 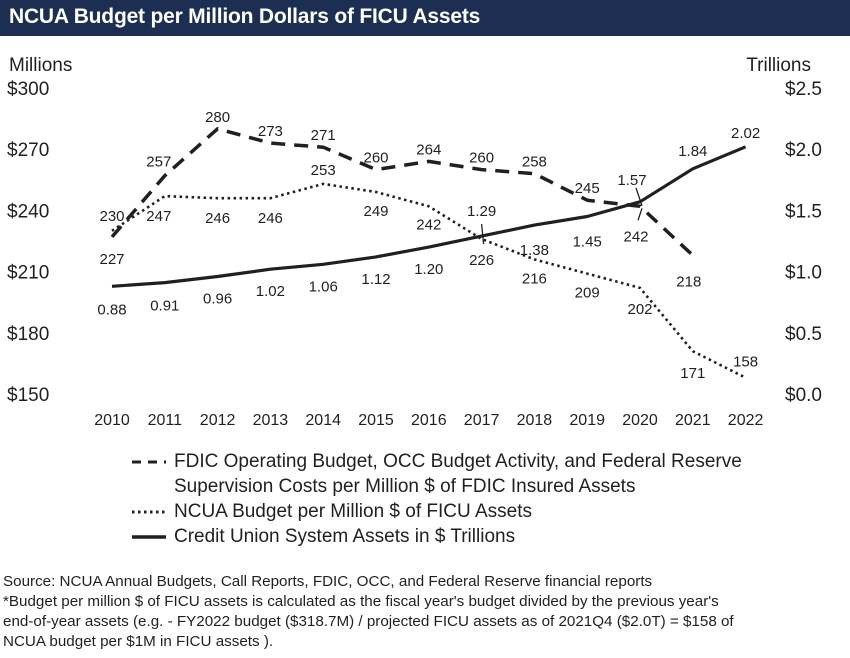 What do you see at coordinates (28, 395) in the screenshot?
I see `left-tick-label: $150` at bounding box center [28, 395].